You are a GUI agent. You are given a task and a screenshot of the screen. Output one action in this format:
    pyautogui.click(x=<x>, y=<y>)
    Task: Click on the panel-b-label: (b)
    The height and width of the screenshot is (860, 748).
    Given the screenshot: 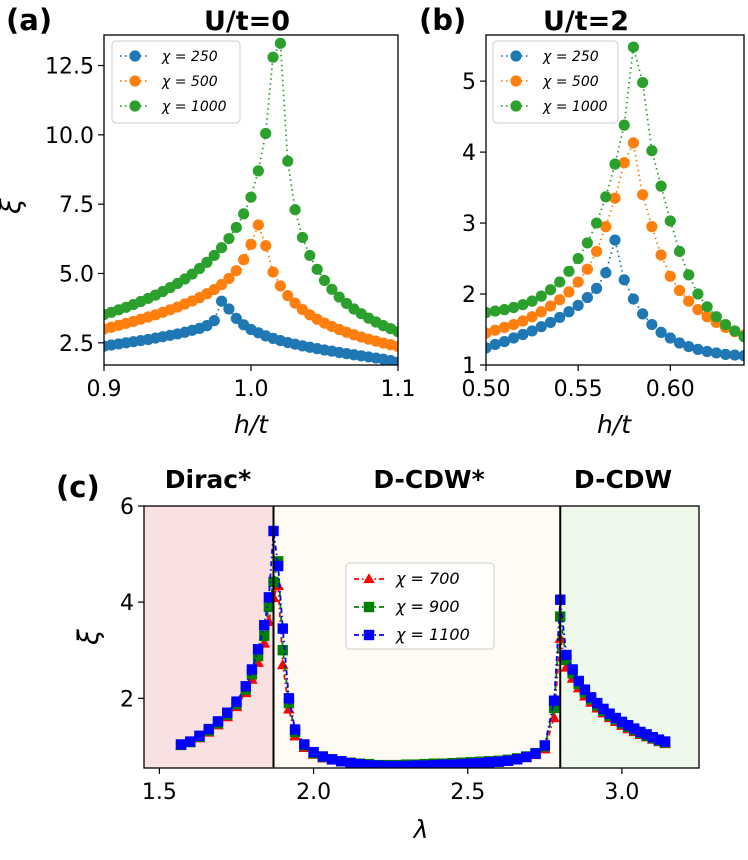 What is the action you would take?
    pyautogui.click(x=442, y=20)
    